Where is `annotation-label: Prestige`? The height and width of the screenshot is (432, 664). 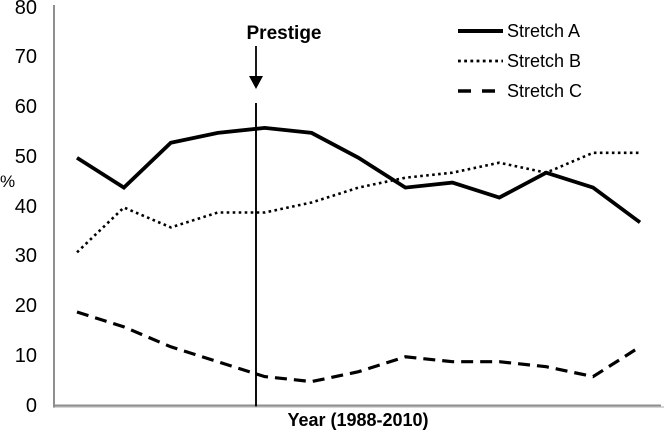 annotation-label: Prestige is located at coordinates (284, 33).